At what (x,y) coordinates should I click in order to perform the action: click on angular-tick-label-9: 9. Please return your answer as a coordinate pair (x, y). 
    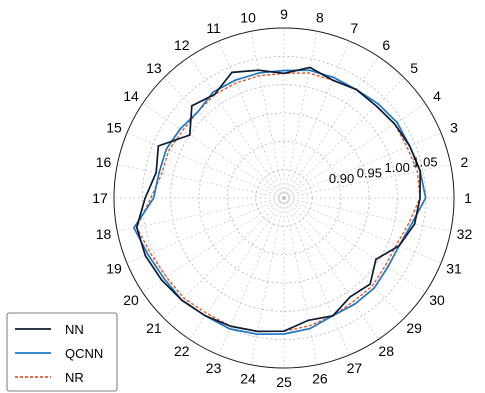
    Looking at the image, I should click on (284, 14).